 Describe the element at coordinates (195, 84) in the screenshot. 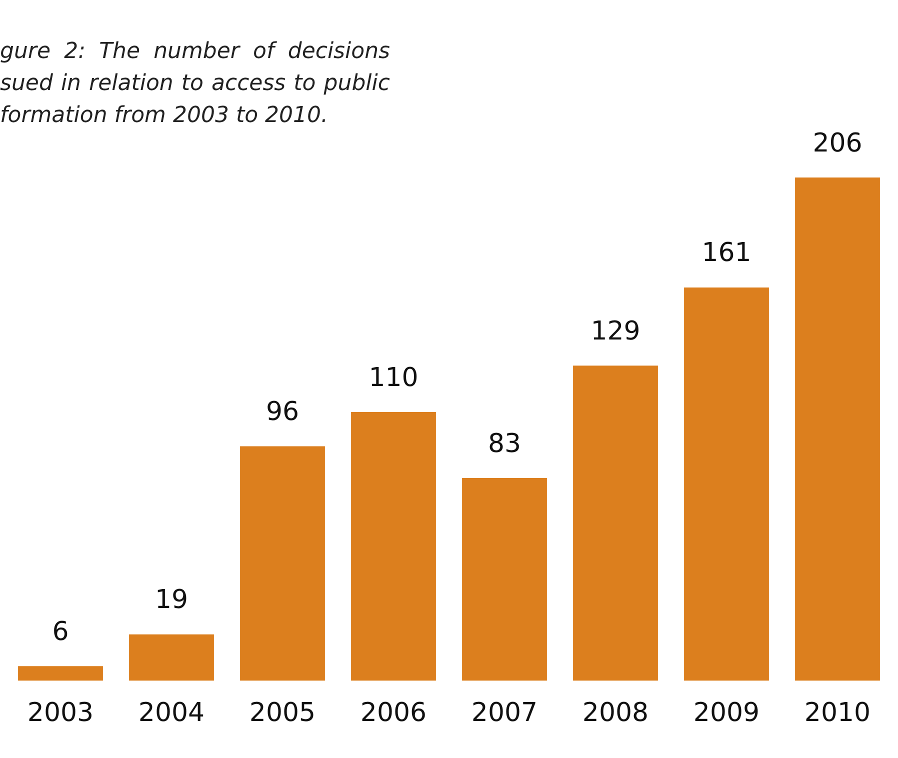

I see `chart-title: gure 2: The number of decisions sued in relation to access to public formation from 2003 to 2010.` at that location.